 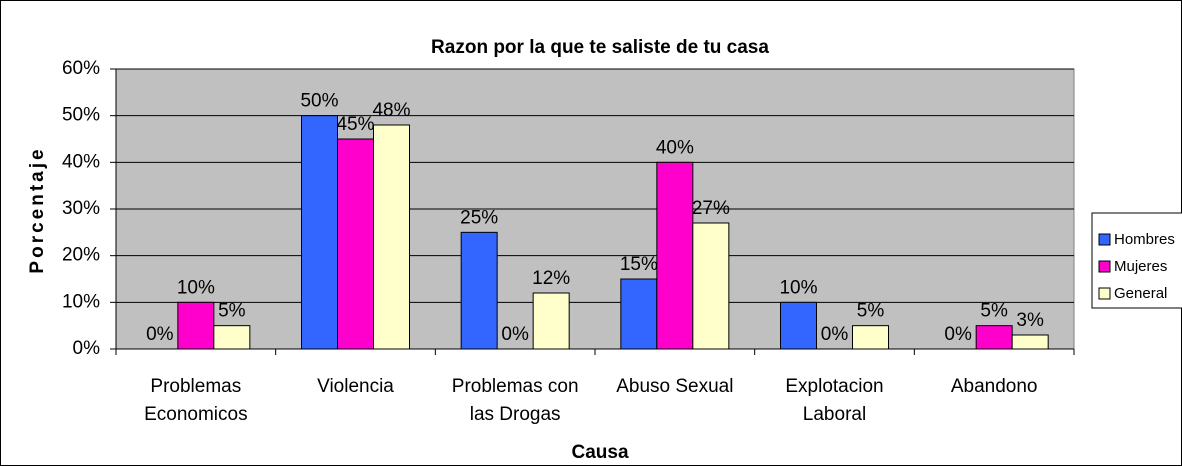 I want to click on legend-label: Hombres, so click(x=1144, y=239).